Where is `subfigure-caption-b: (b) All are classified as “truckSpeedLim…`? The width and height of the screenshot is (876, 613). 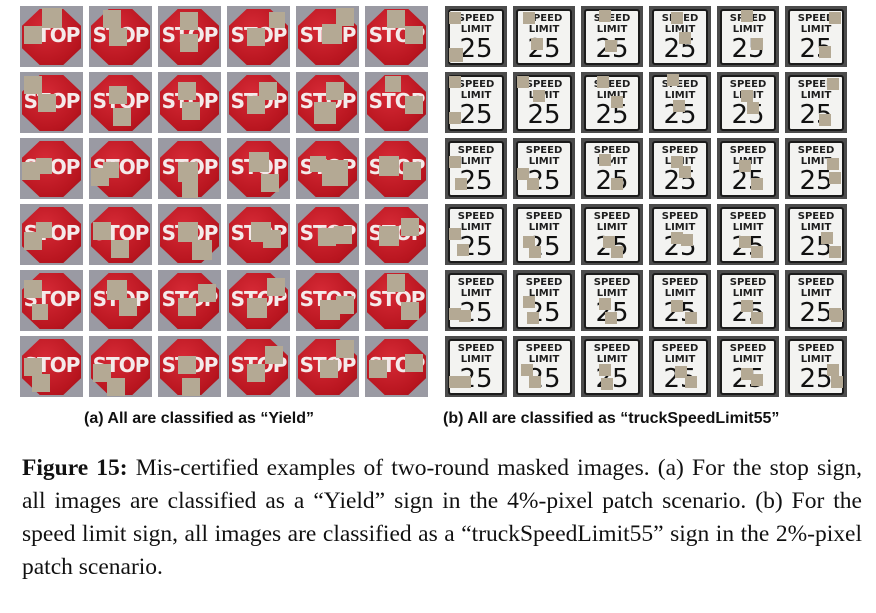
subfigure-caption-b: (b) All are classified as “truckSpeedLim… is located at coordinates (611, 418).